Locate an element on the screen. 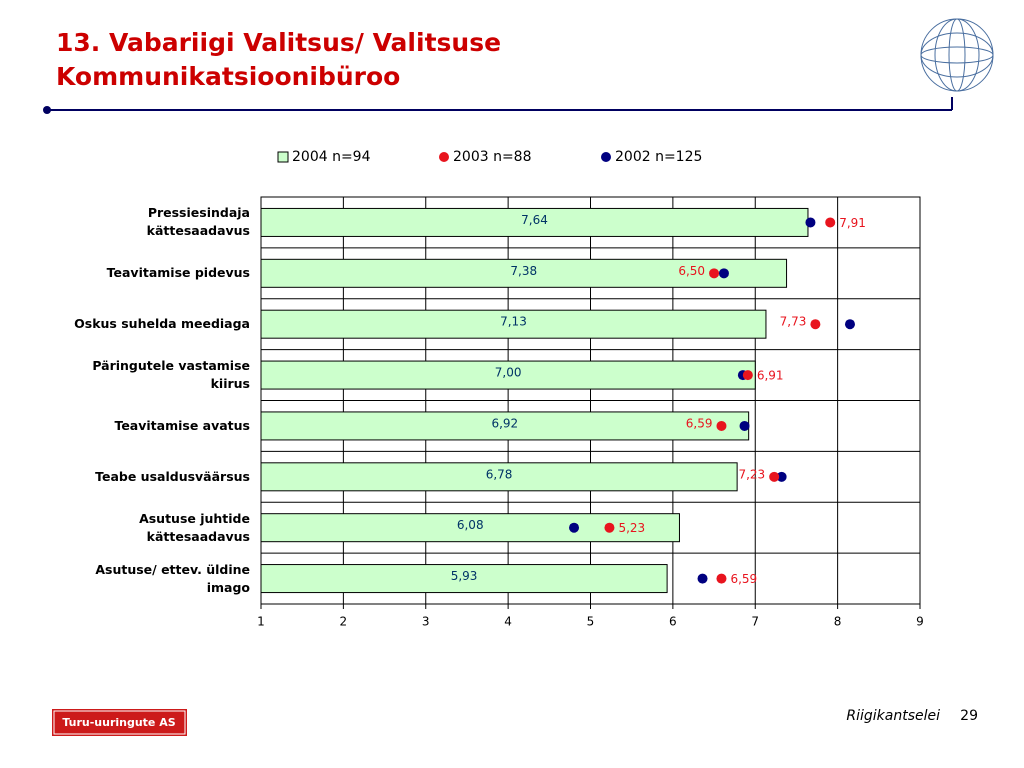  globe-logo is located at coordinates (957, 55).